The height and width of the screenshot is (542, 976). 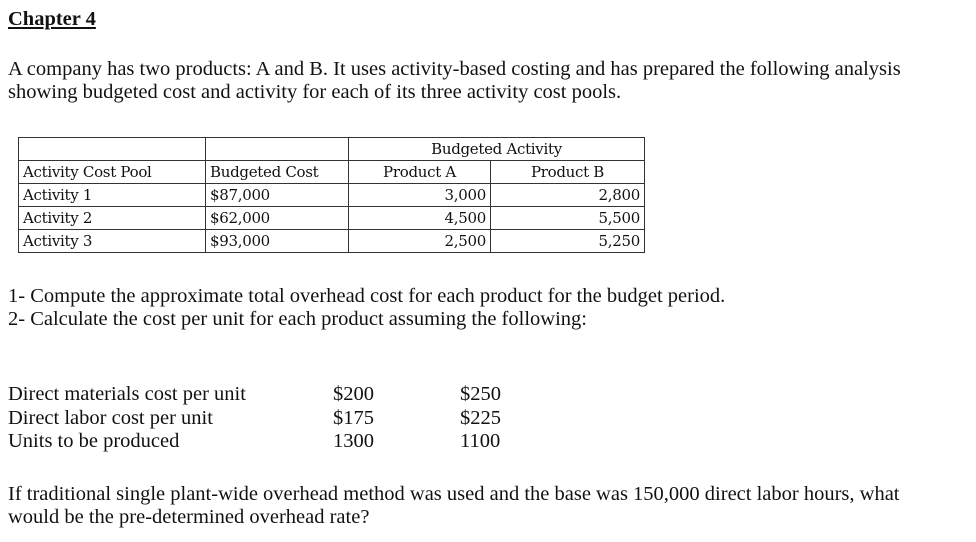 I want to click on cell: Activity 1, so click(x=112, y=195).